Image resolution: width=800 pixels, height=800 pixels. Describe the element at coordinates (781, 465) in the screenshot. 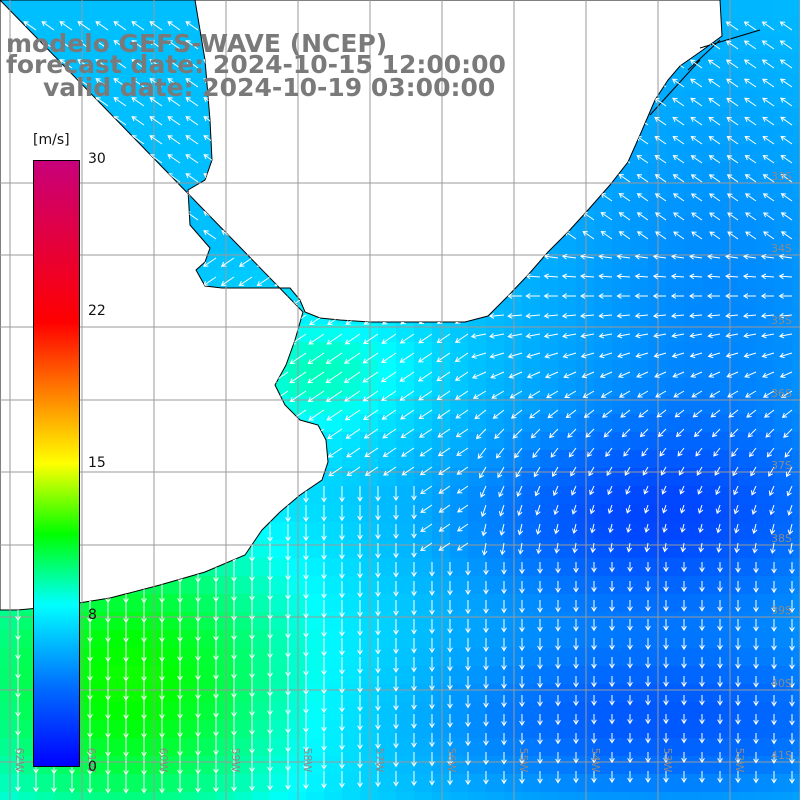

I see `lat-label: 37S` at that location.